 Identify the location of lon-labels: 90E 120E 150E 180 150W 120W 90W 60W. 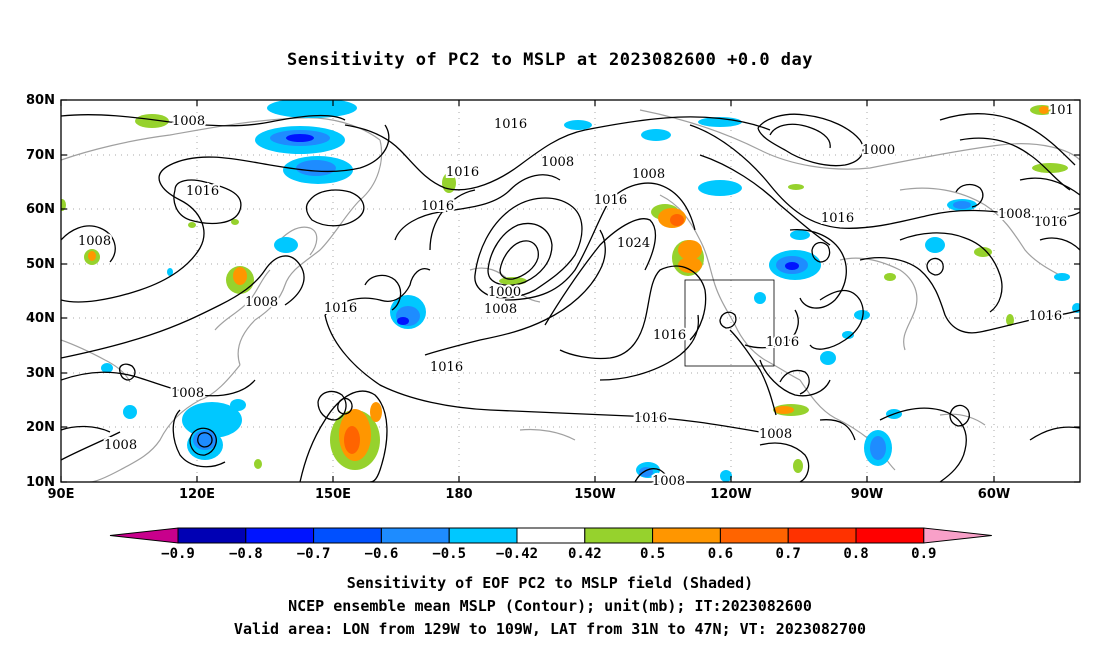
(529, 494).